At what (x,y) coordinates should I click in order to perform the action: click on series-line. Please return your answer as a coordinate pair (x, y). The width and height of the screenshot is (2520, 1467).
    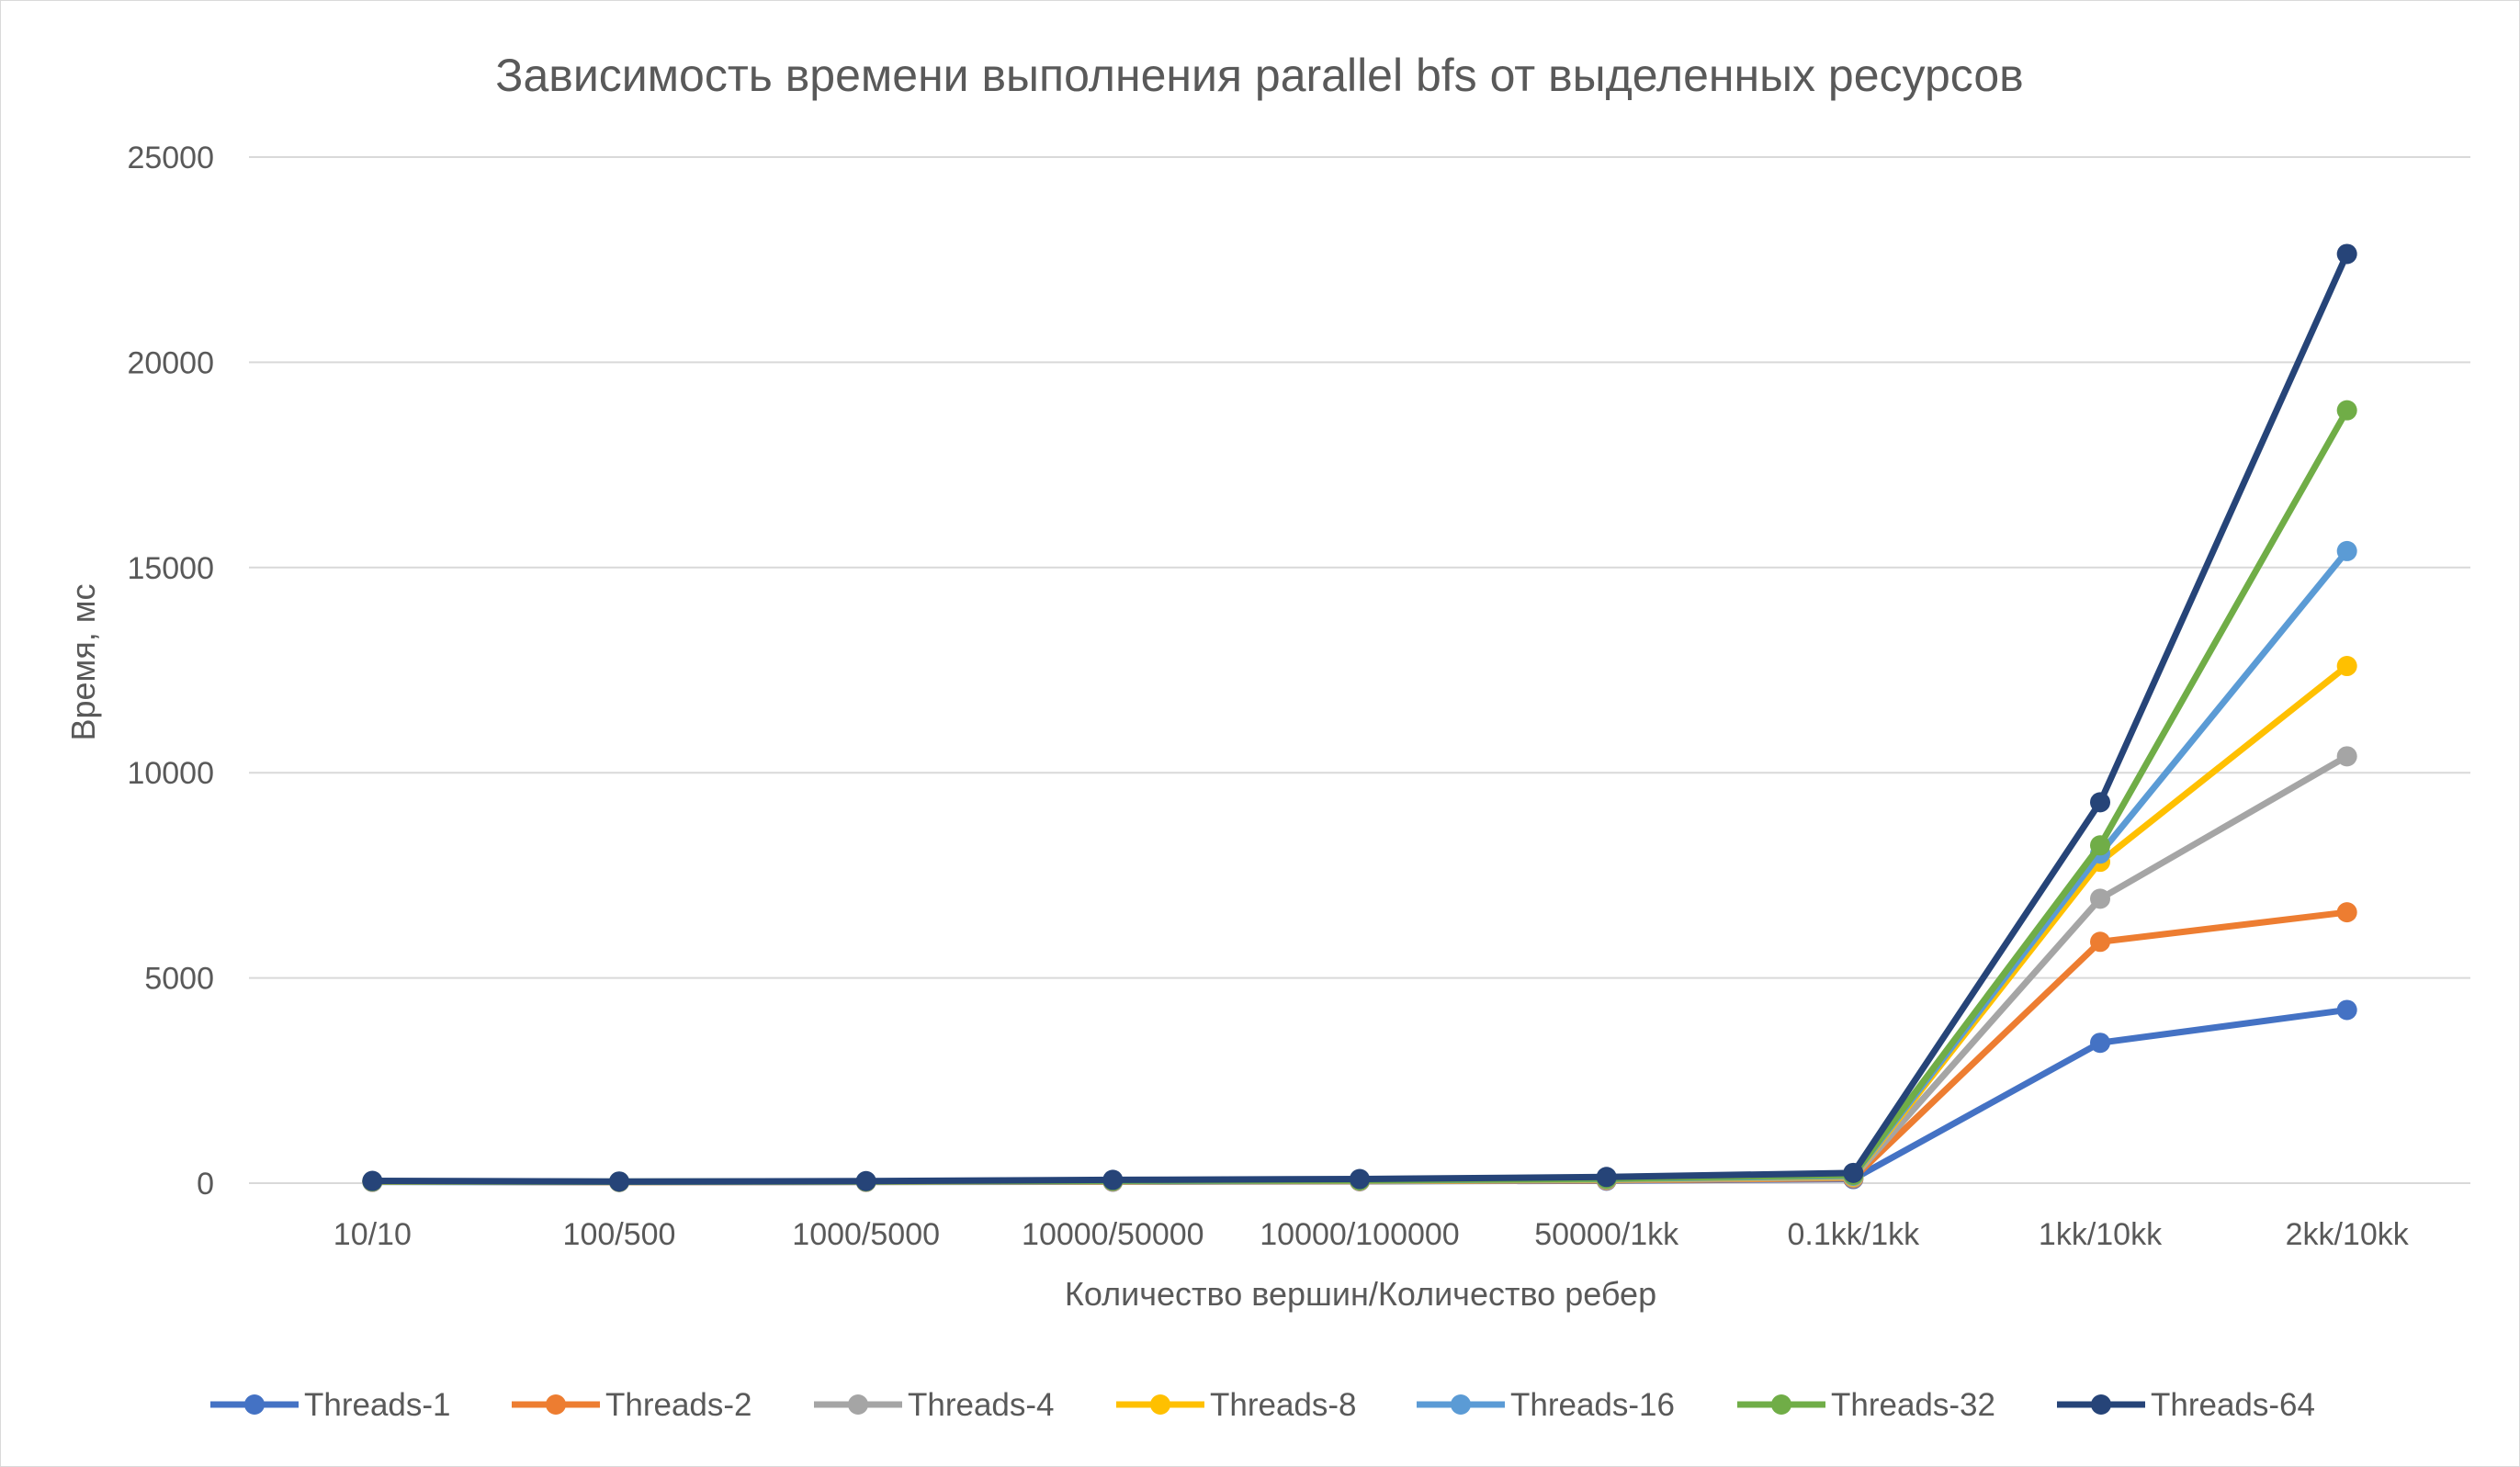
    Looking at the image, I should click on (1359, 1096).